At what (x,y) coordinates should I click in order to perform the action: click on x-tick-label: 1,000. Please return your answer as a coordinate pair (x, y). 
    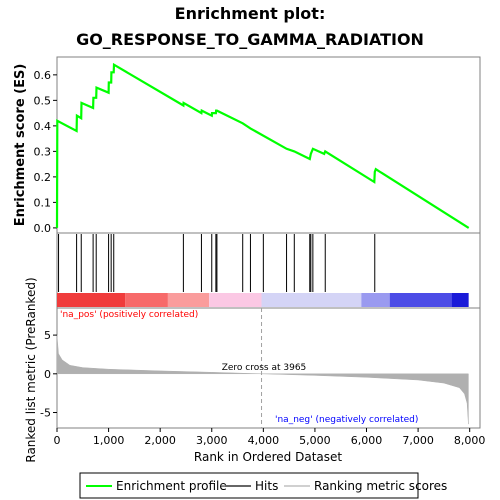
    Looking at the image, I should click on (109, 440).